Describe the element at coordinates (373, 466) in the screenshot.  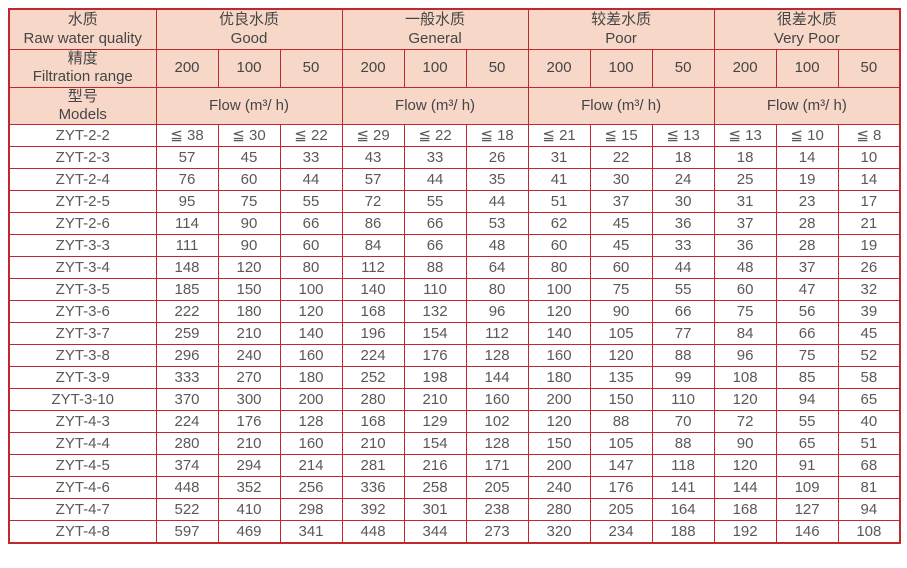
I see `flow-value-cell: 281` at that location.